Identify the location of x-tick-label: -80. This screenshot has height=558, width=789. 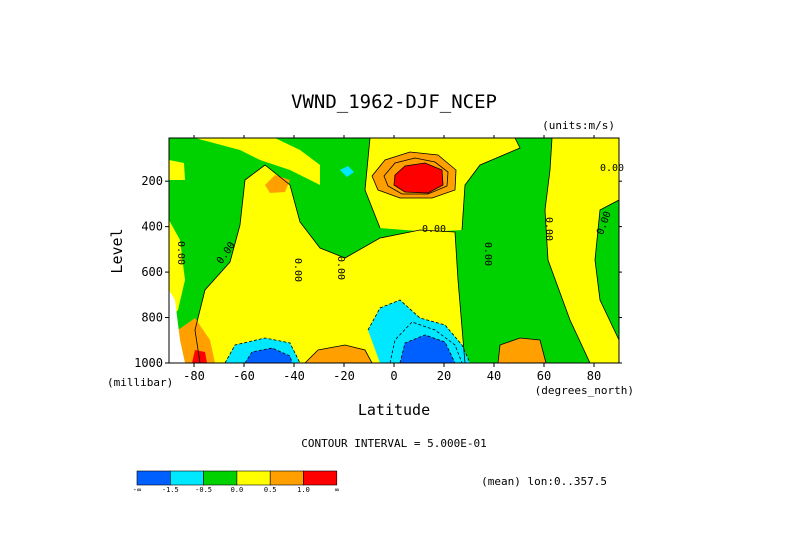
(194, 376).